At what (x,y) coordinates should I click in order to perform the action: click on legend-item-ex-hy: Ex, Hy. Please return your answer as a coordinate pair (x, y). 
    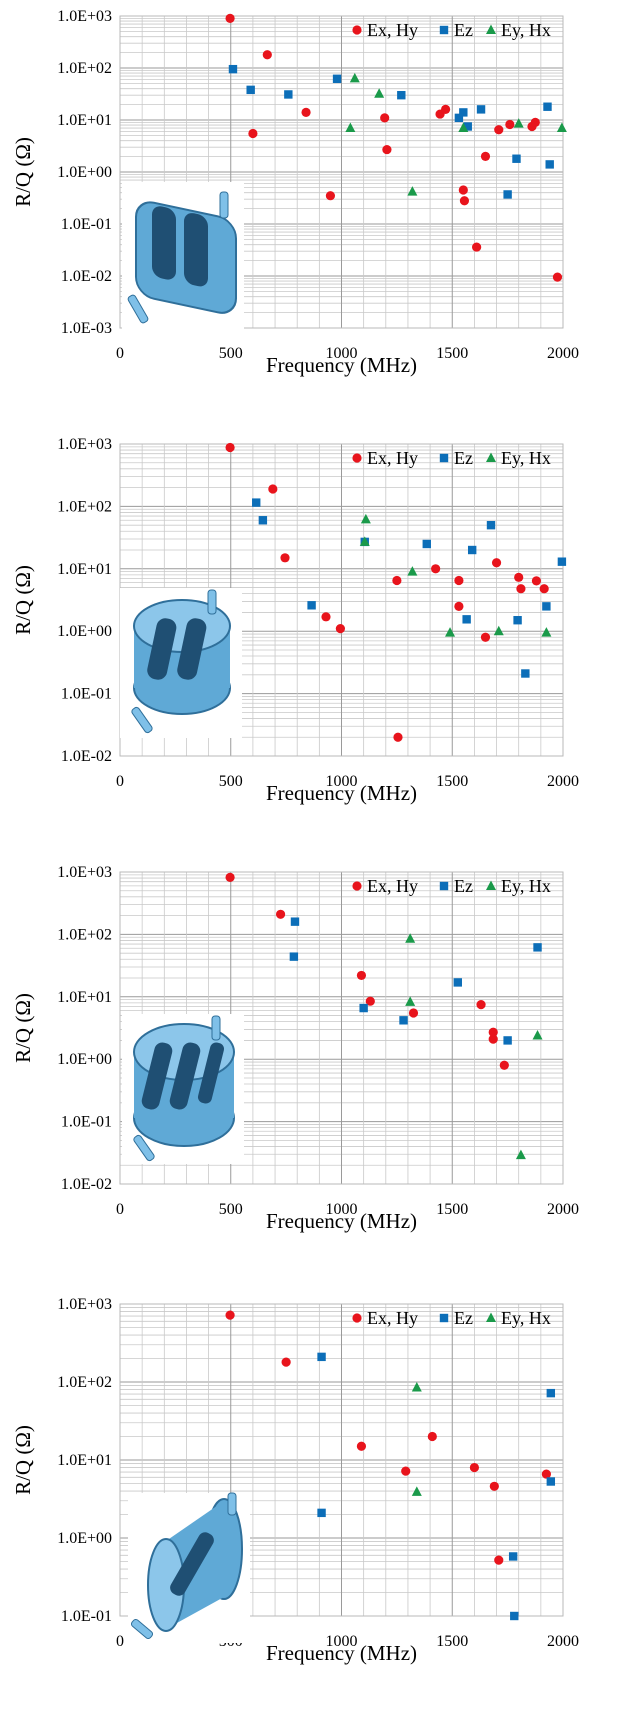
    Looking at the image, I should click on (385, 30).